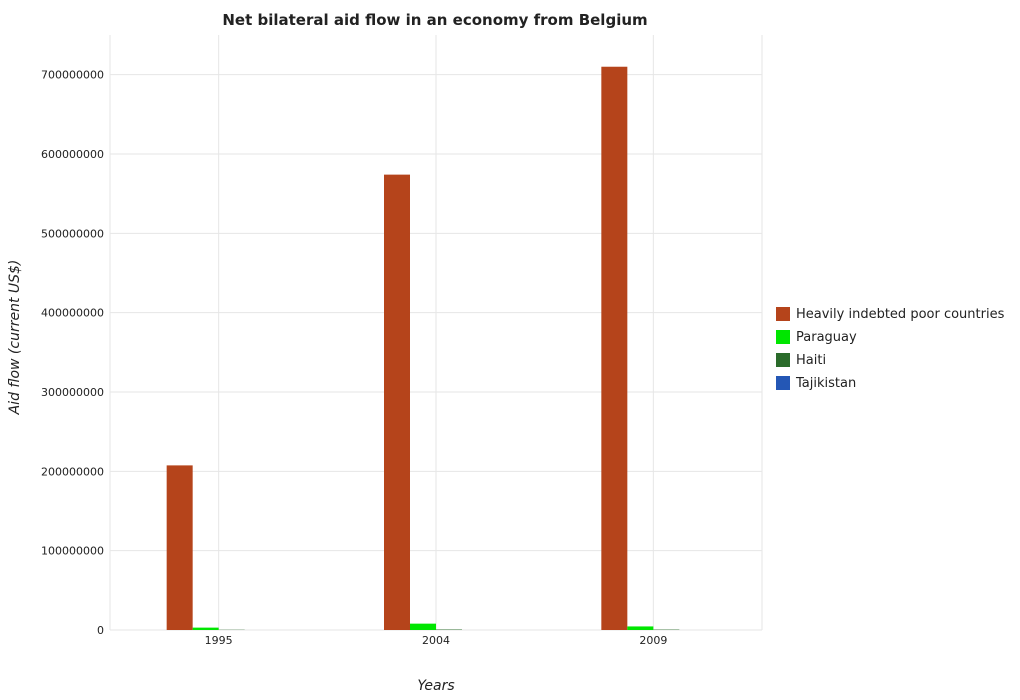  Describe the element at coordinates (435, 686) in the screenshot. I see `x-axis-label: Years` at that location.